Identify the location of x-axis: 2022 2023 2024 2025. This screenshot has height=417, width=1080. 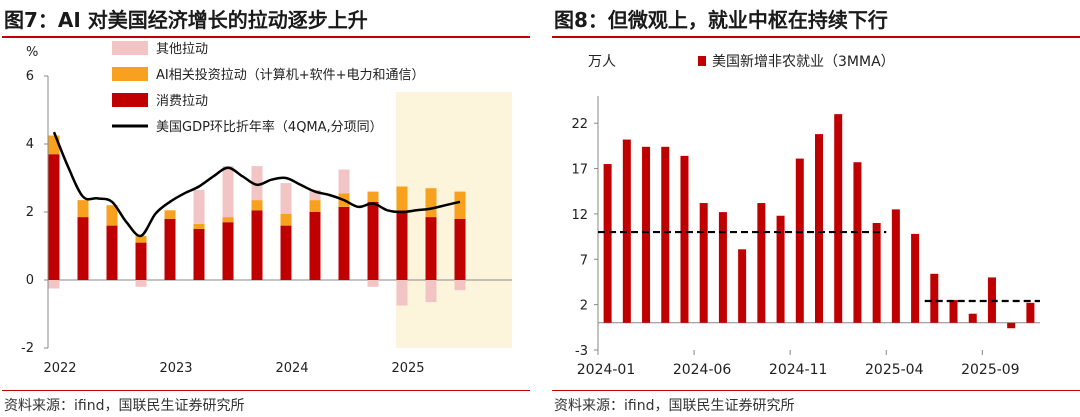
(233, 368).